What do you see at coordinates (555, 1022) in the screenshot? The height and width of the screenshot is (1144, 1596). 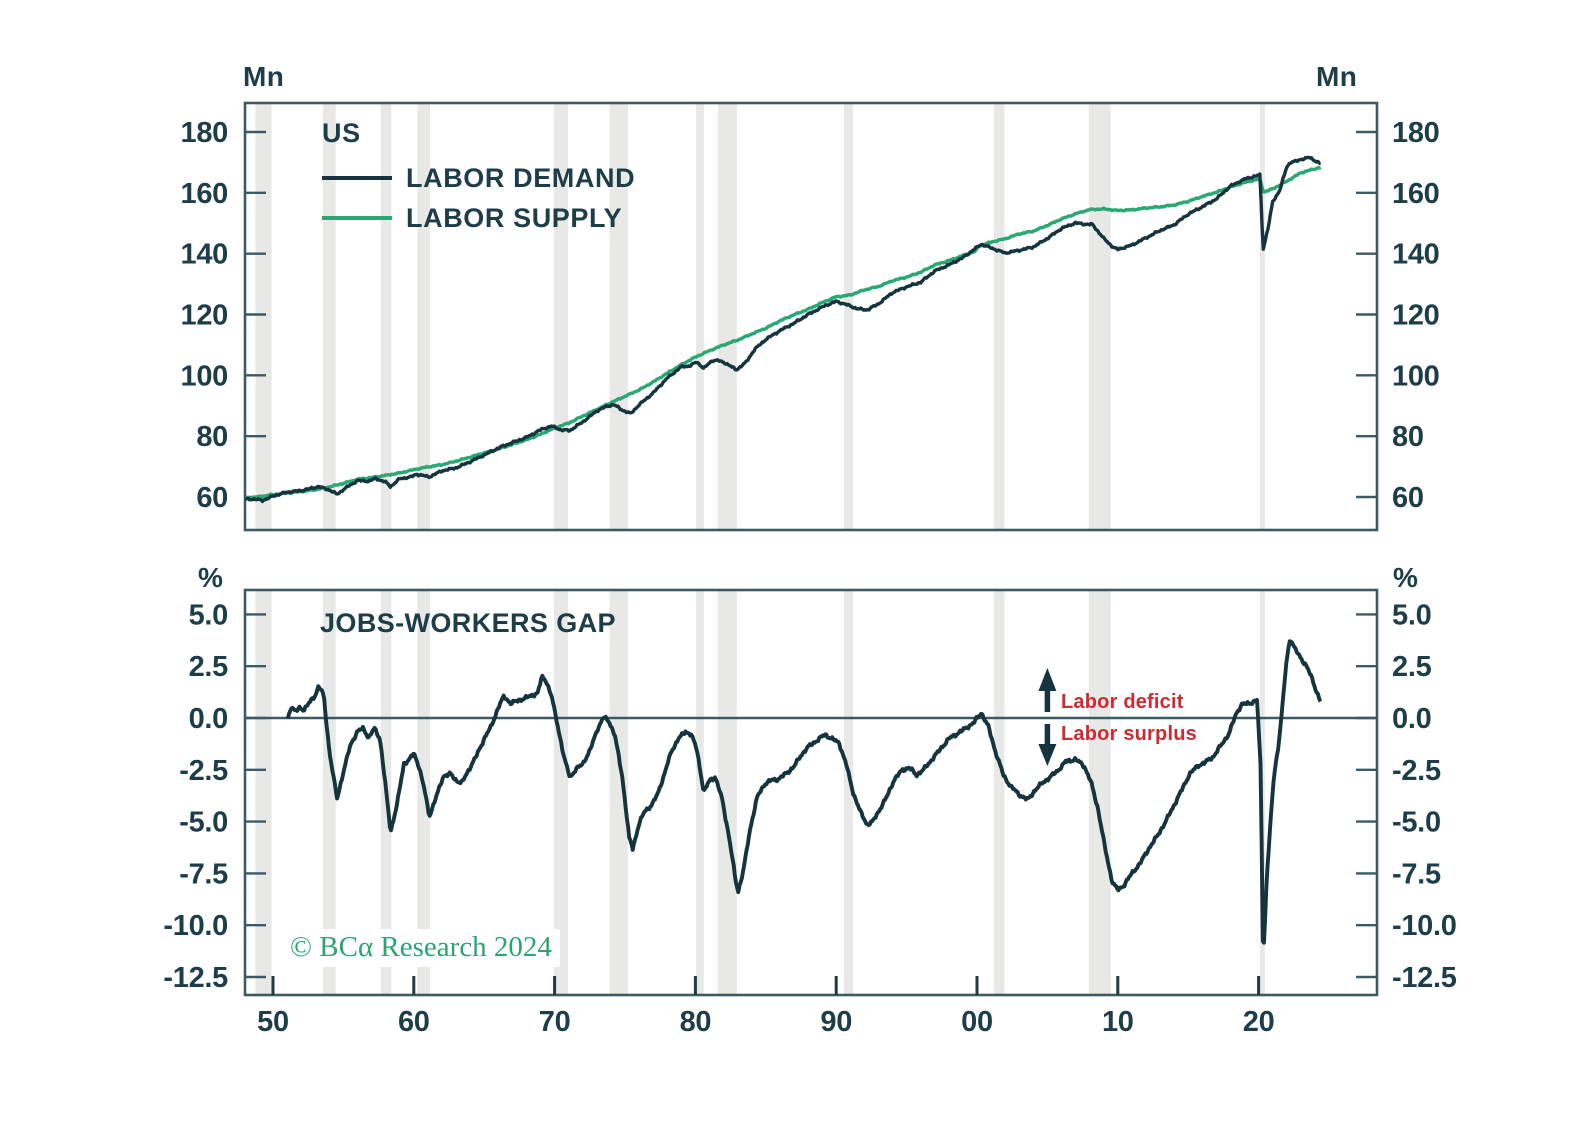 I see `x-tick-label: 70` at bounding box center [555, 1022].